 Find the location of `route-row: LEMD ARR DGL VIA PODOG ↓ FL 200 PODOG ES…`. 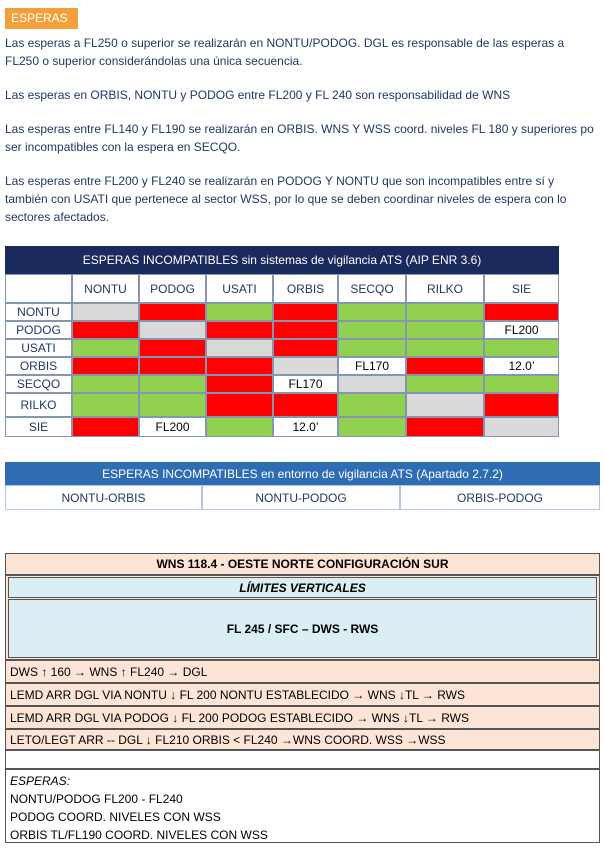

route-row: LEMD ARR DGL VIA PODOG ↓ FL 200 PODOG ES… is located at coordinates (302, 717).